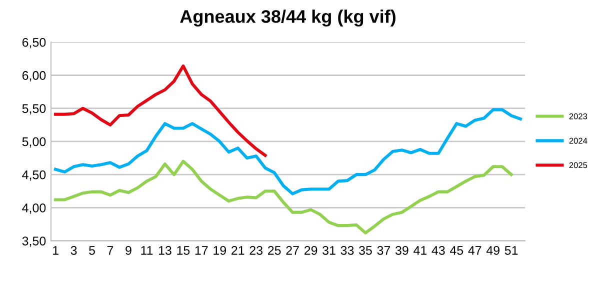 This screenshot has width=600, height=301. Describe the element at coordinates (92, 250) in the screenshot. I see `x-tick-label: 5` at that location.